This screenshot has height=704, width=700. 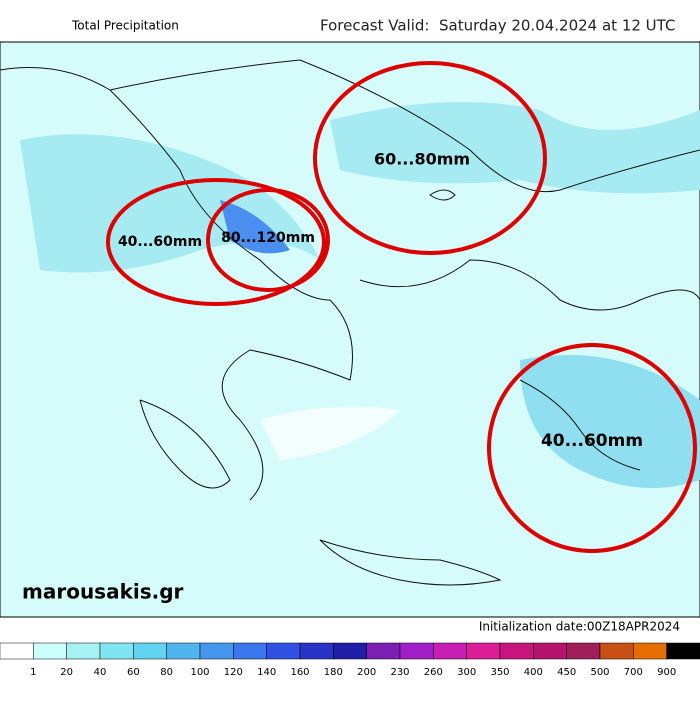 What do you see at coordinates (66, 672) in the screenshot?
I see `legend-label: 20` at bounding box center [66, 672].